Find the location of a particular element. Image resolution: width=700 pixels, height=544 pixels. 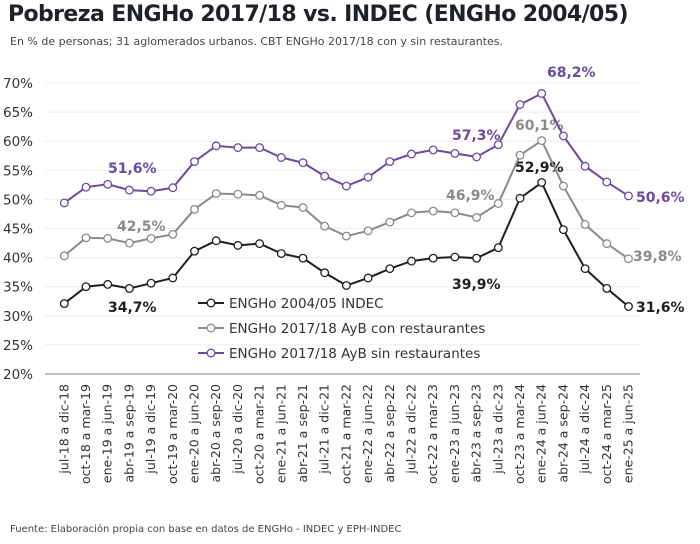

data-label: 34,7% is located at coordinates (132, 308).